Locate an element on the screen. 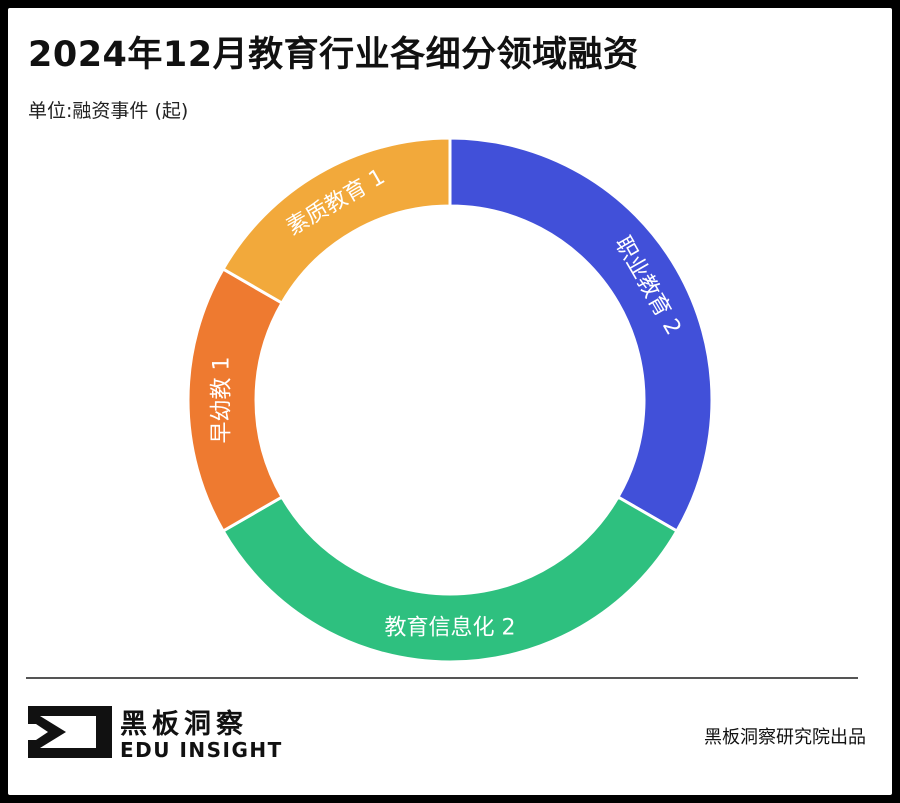 The image size is (900, 803). chart-unit-label: 单位:融资事件 (起) is located at coordinates (108, 111).